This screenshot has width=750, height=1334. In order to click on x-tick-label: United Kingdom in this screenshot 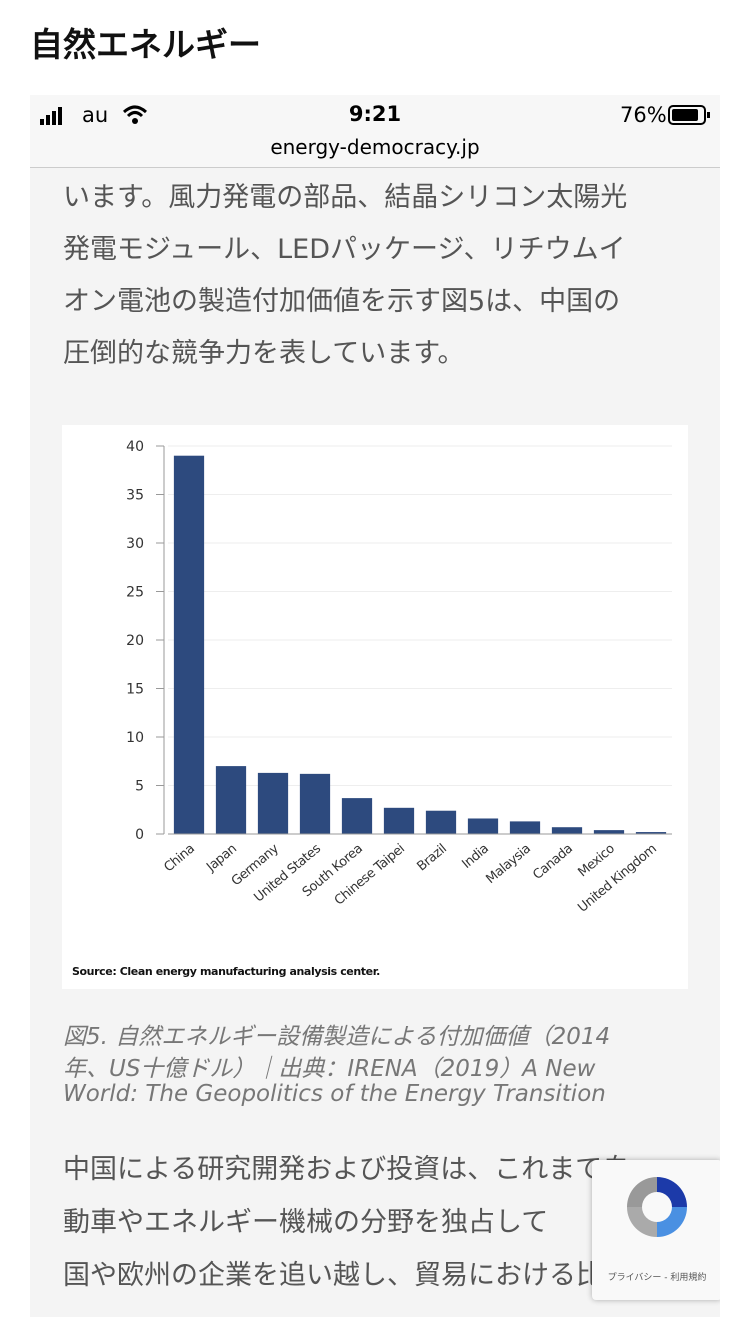, I will do `click(617, 879)`.